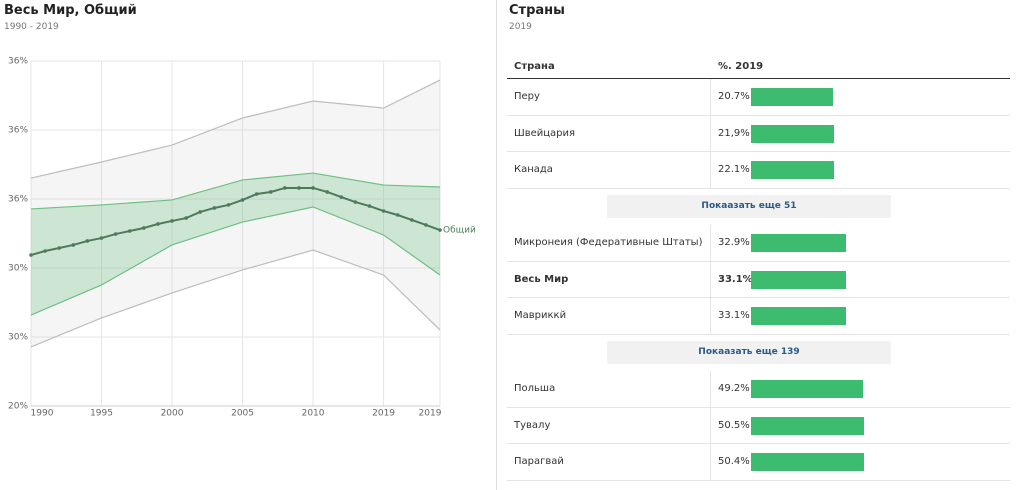  Describe the element at coordinates (527, 96) in the screenshot. I see `country-name: Перу` at that location.